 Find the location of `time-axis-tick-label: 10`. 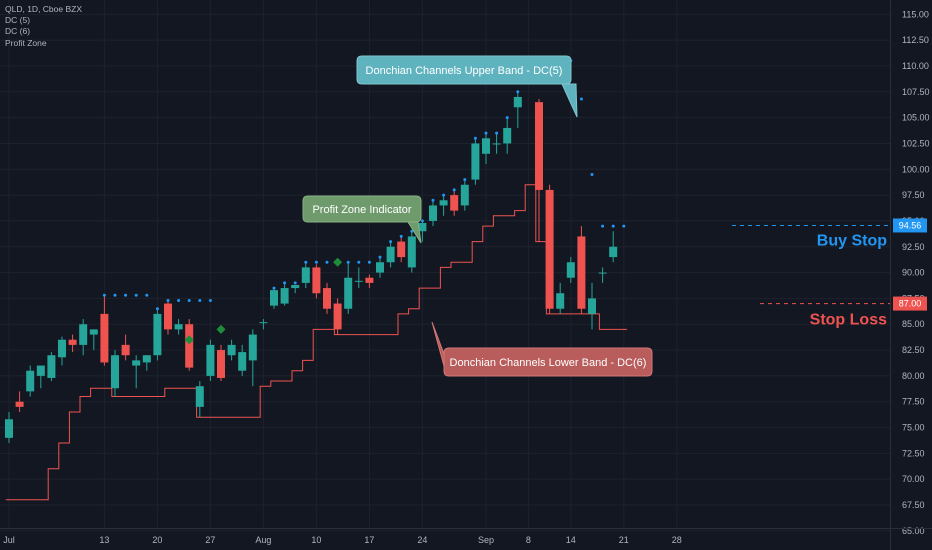

time-axis-tick-label: 10 is located at coordinates (316, 540).